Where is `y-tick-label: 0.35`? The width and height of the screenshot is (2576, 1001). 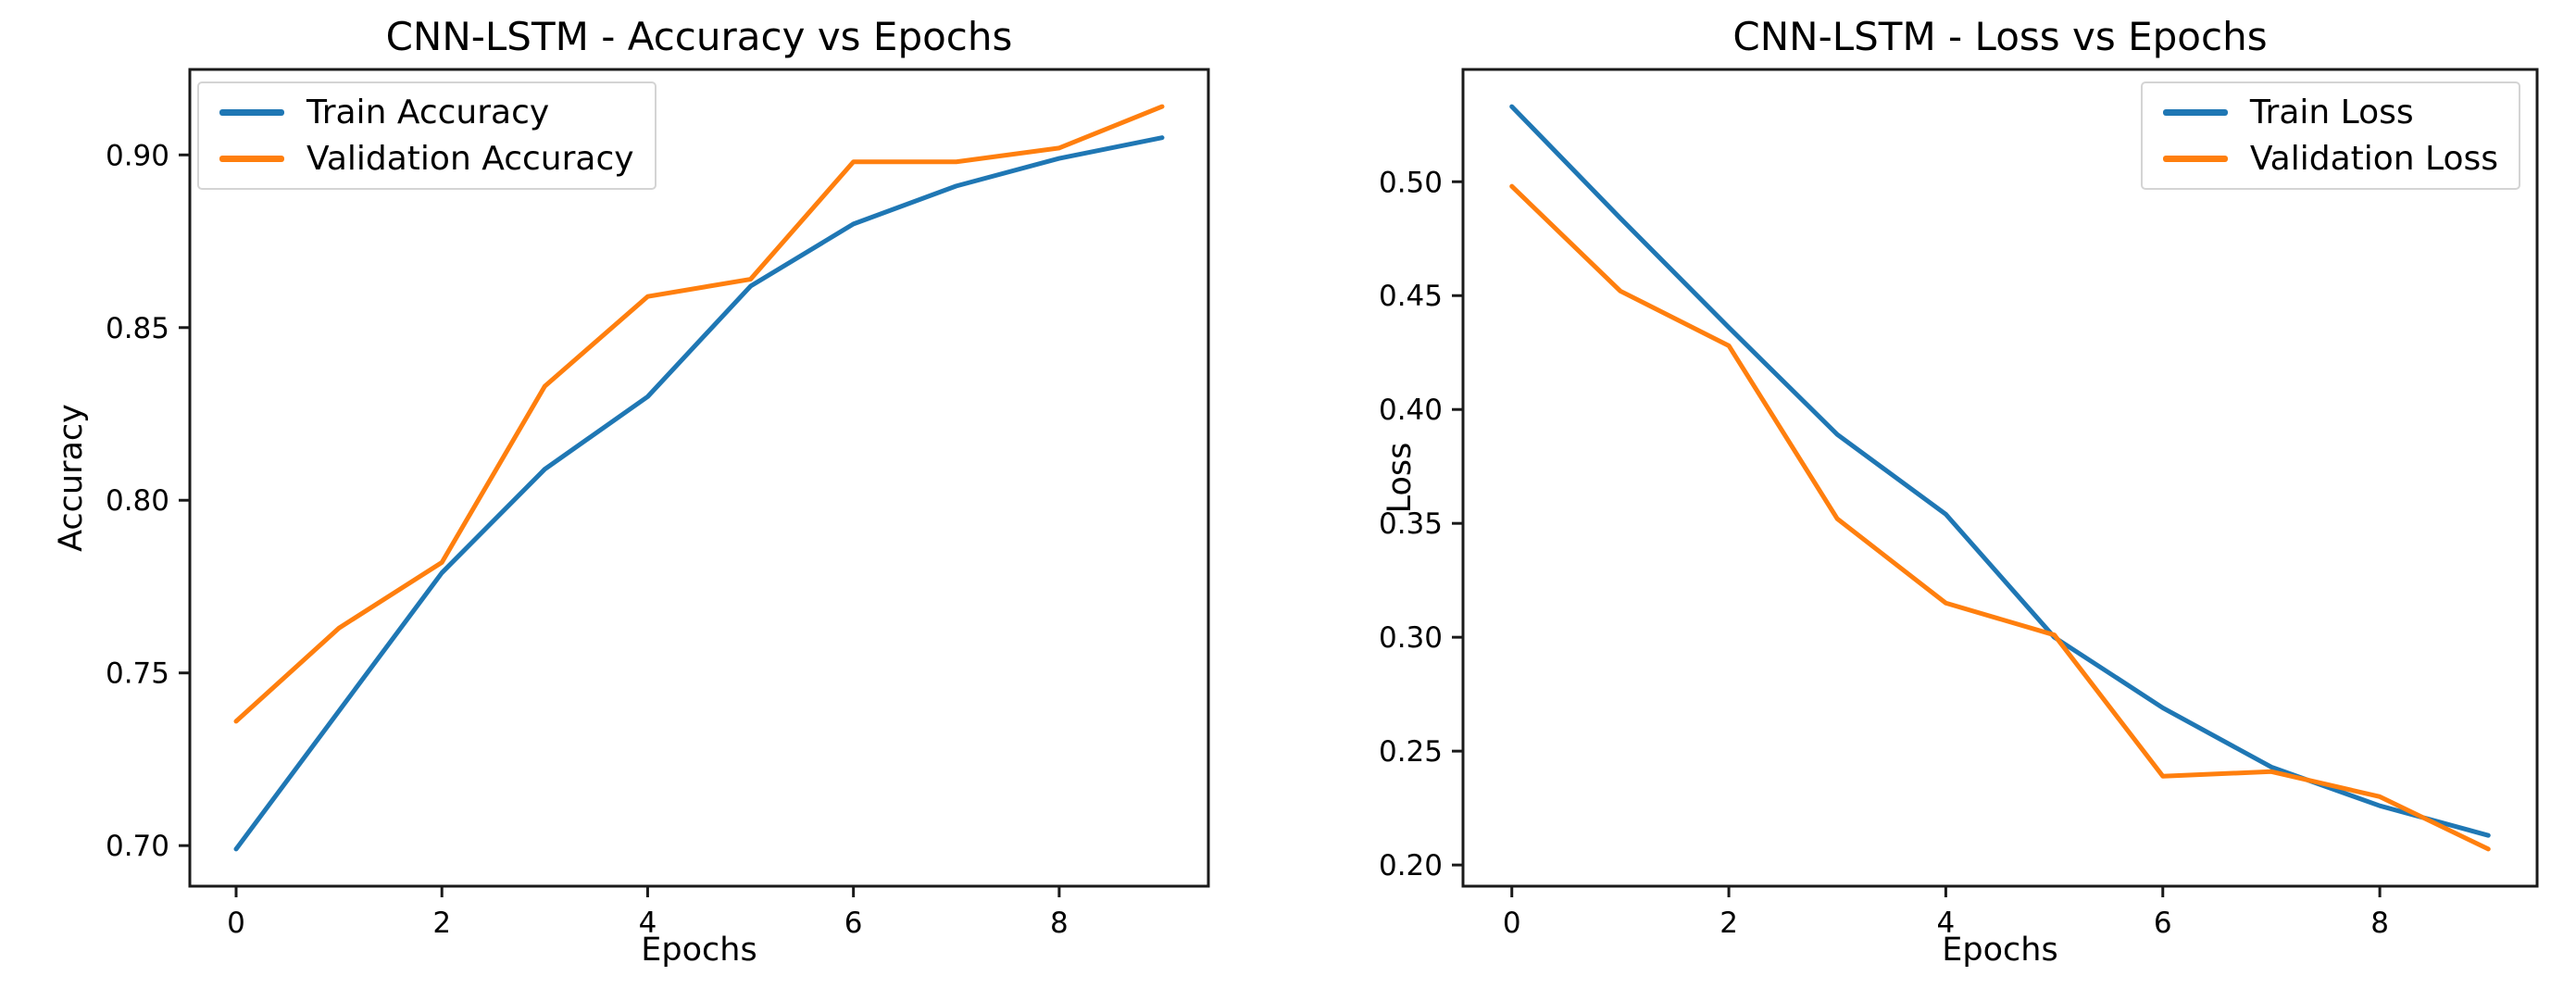 y-tick-label: 0.35 is located at coordinates (1411, 524).